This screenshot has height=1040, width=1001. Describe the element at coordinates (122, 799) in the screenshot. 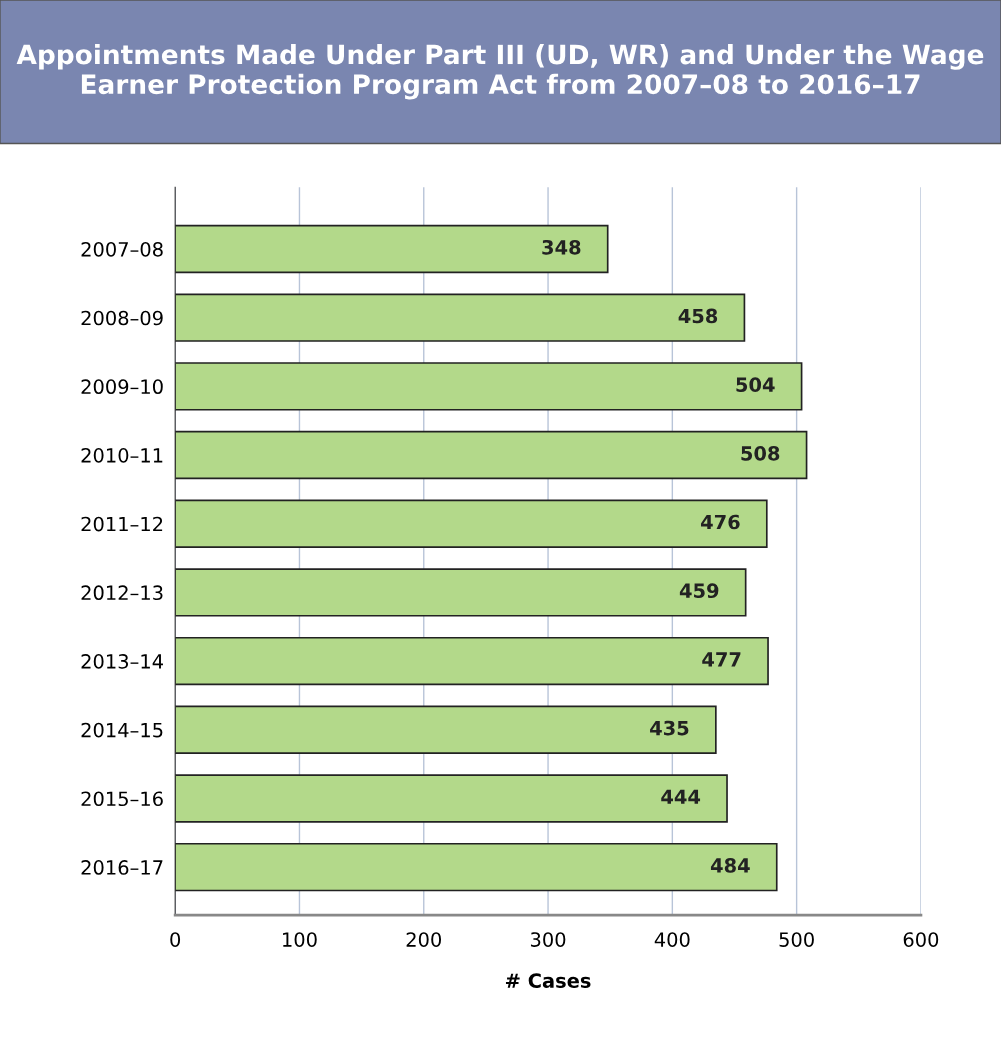

I see `y-tick-label: 2015–16` at that location.